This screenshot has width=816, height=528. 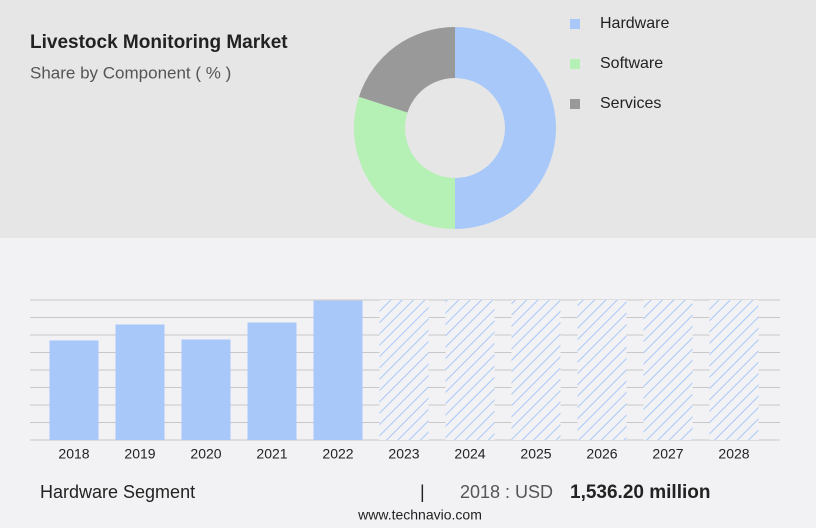 What do you see at coordinates (73, 454) in the screenshot?
I see `x-tick-label: 2018` at bounding box center [73, 454].